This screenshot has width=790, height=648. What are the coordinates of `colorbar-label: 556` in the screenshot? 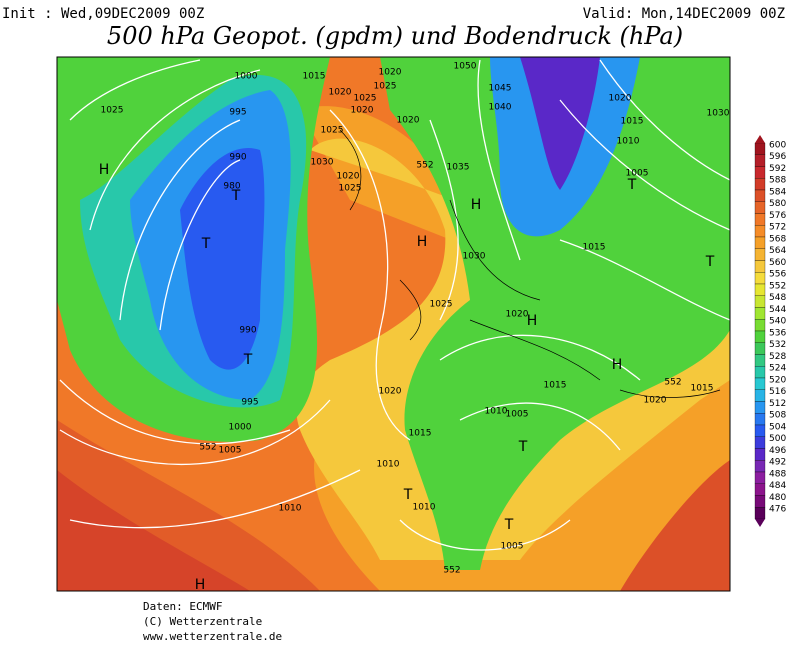 It's located at (777, 275).